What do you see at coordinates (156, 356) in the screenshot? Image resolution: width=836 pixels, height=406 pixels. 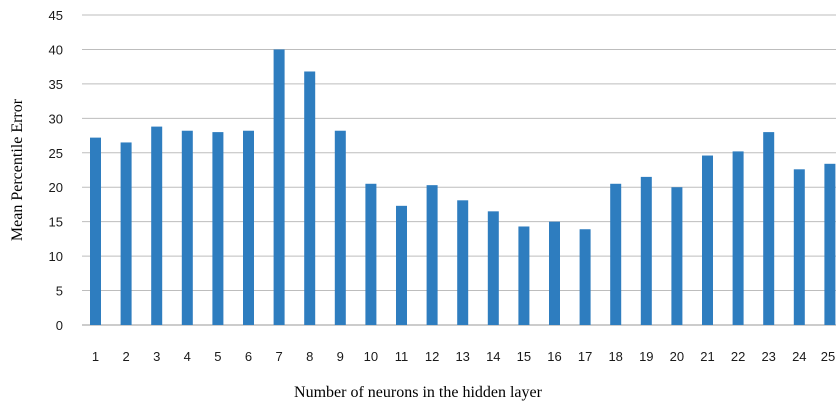 I see `x-tick-label: 3` at bounding box center [156, 356].